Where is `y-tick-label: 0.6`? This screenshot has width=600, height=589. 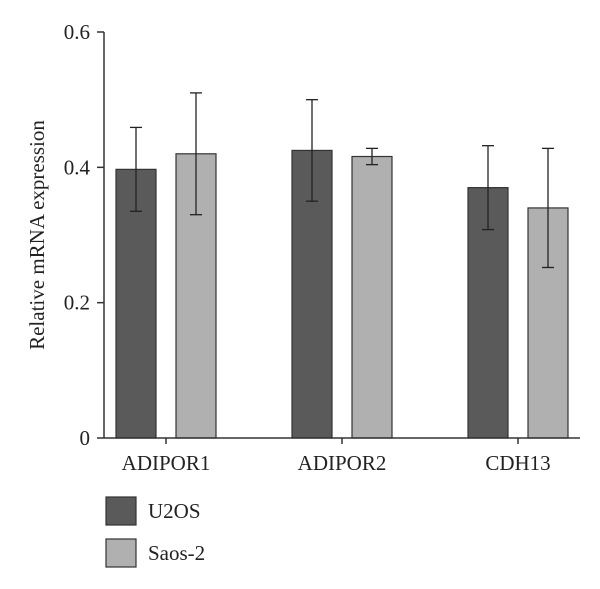
y-tick-label: 0.6 is located at coordinates (77, 32).